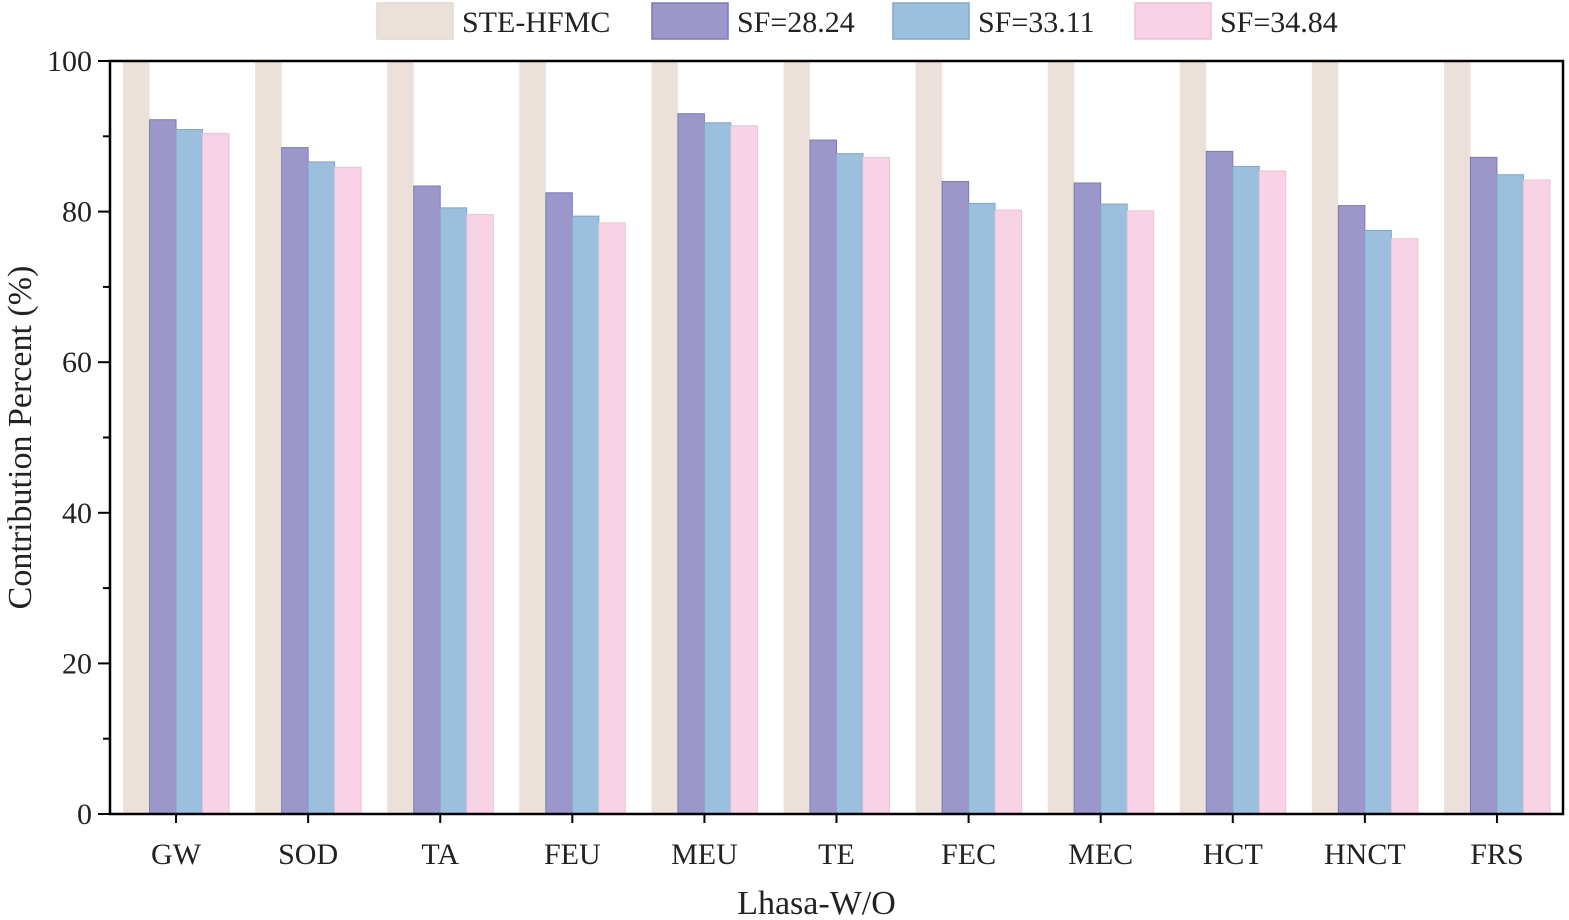 This screenshot has height=920, width=1569. I want to click on x-tick-label: TE, so click(836, 854).